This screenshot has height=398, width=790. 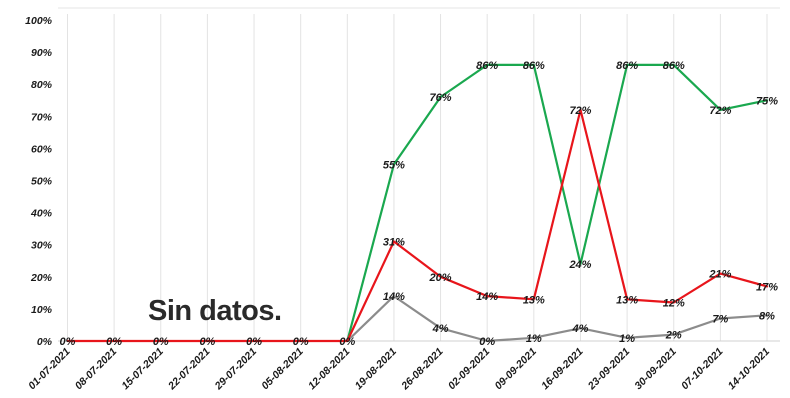 I want to click on x-tick-label: 22-07-2021, so click(x=188, y=369).